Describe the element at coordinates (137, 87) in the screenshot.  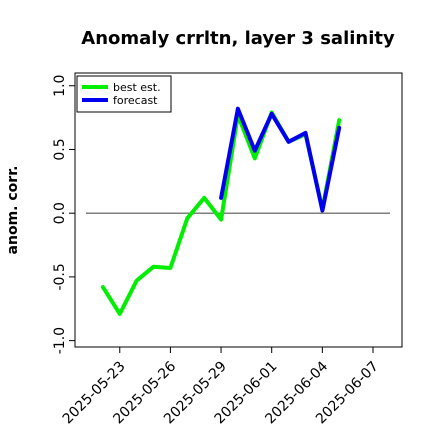
I see `legend-label: best est.` at that location.